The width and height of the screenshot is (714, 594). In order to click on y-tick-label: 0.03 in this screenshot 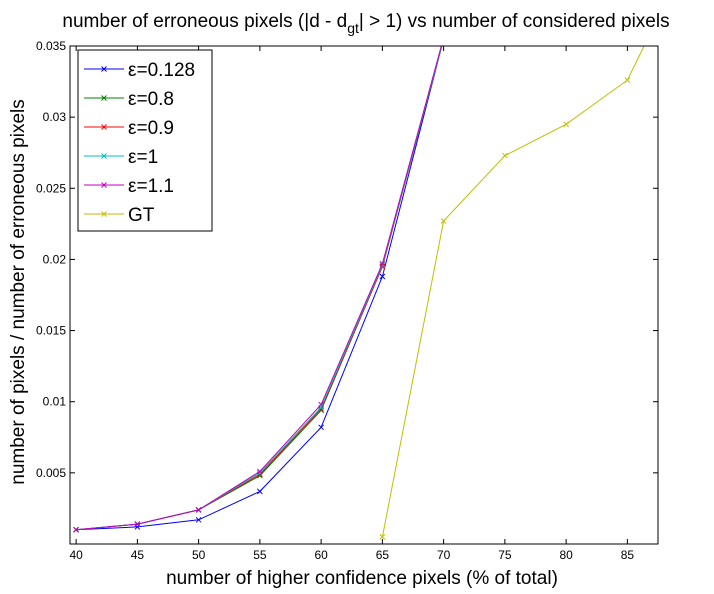, I will do `click(55, 117)`.